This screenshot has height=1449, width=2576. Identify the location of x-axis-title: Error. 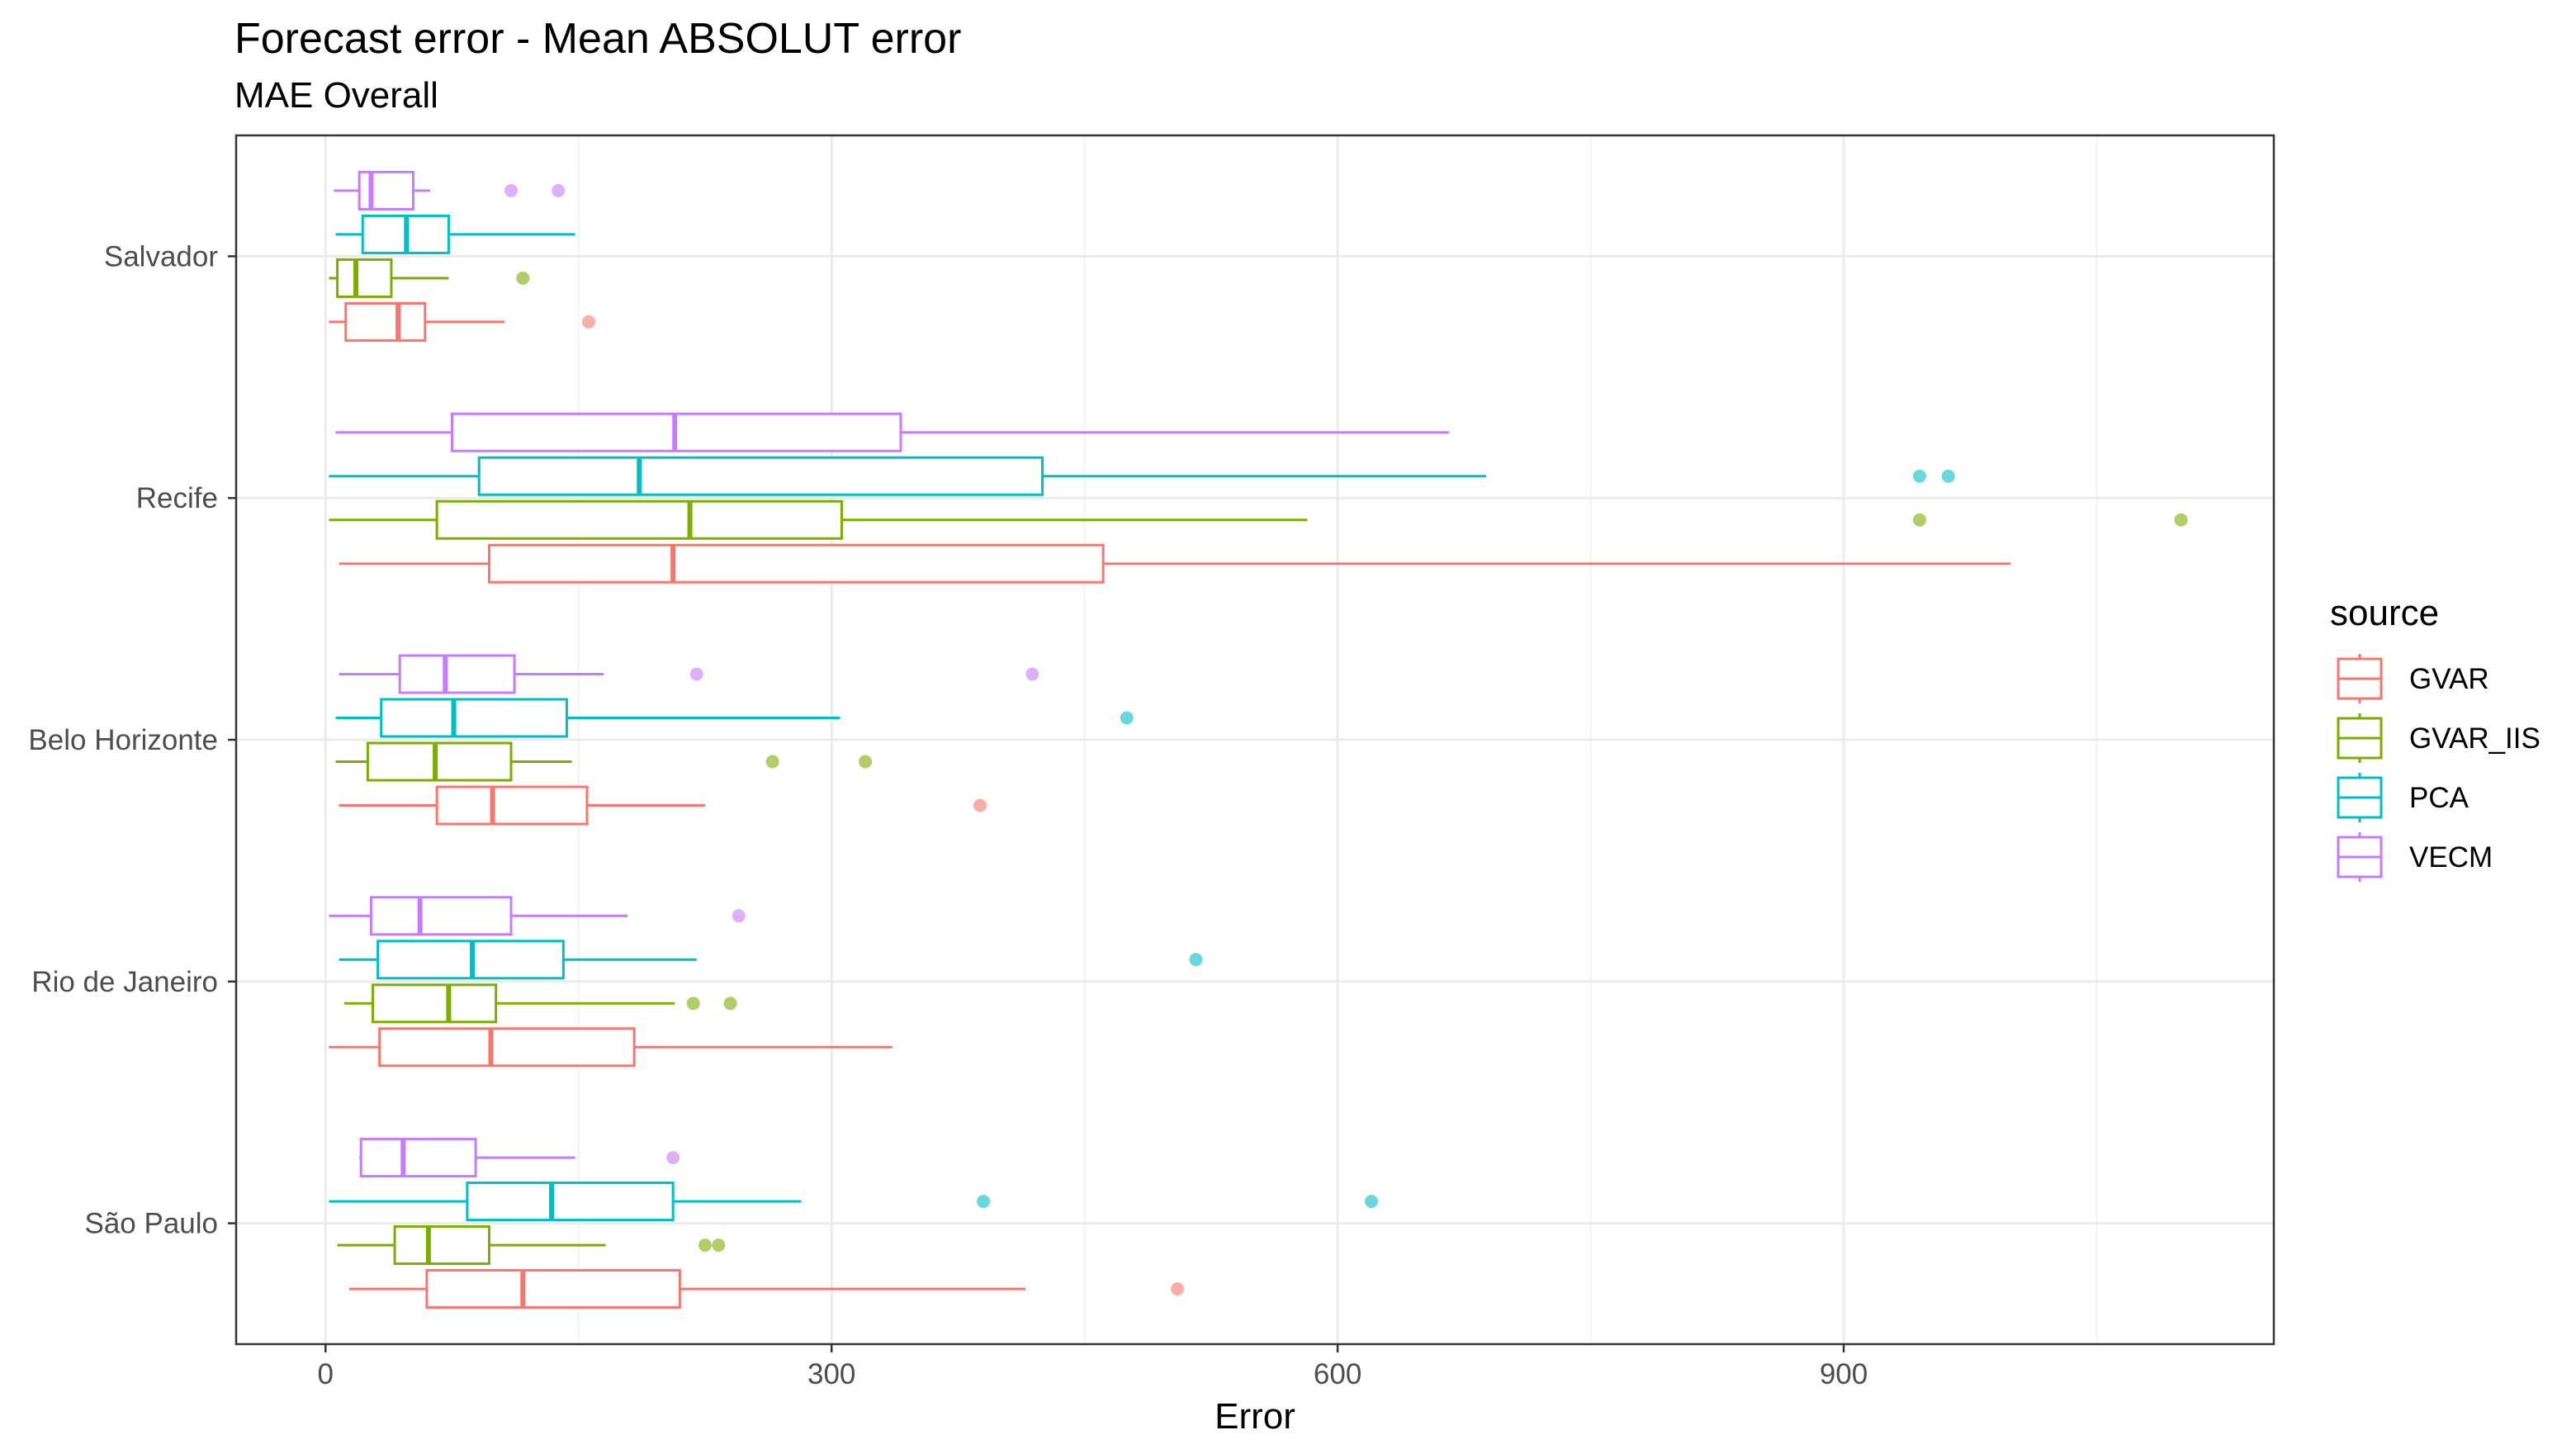
(1255, 1416).